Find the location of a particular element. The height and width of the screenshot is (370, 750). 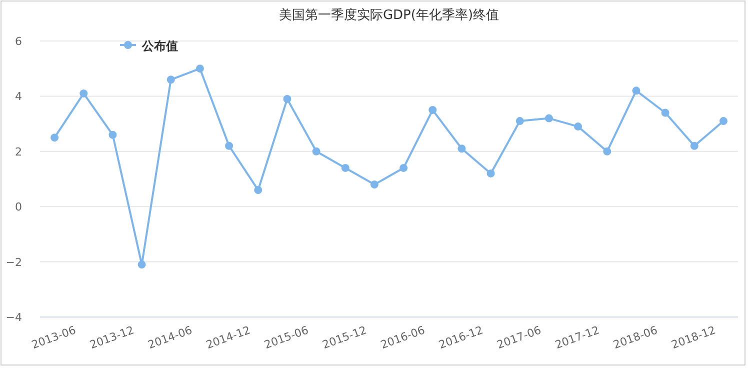

chart-title: 美国第一季度实际GDP(年化季率)终值 is located at coordinates (389, 15).